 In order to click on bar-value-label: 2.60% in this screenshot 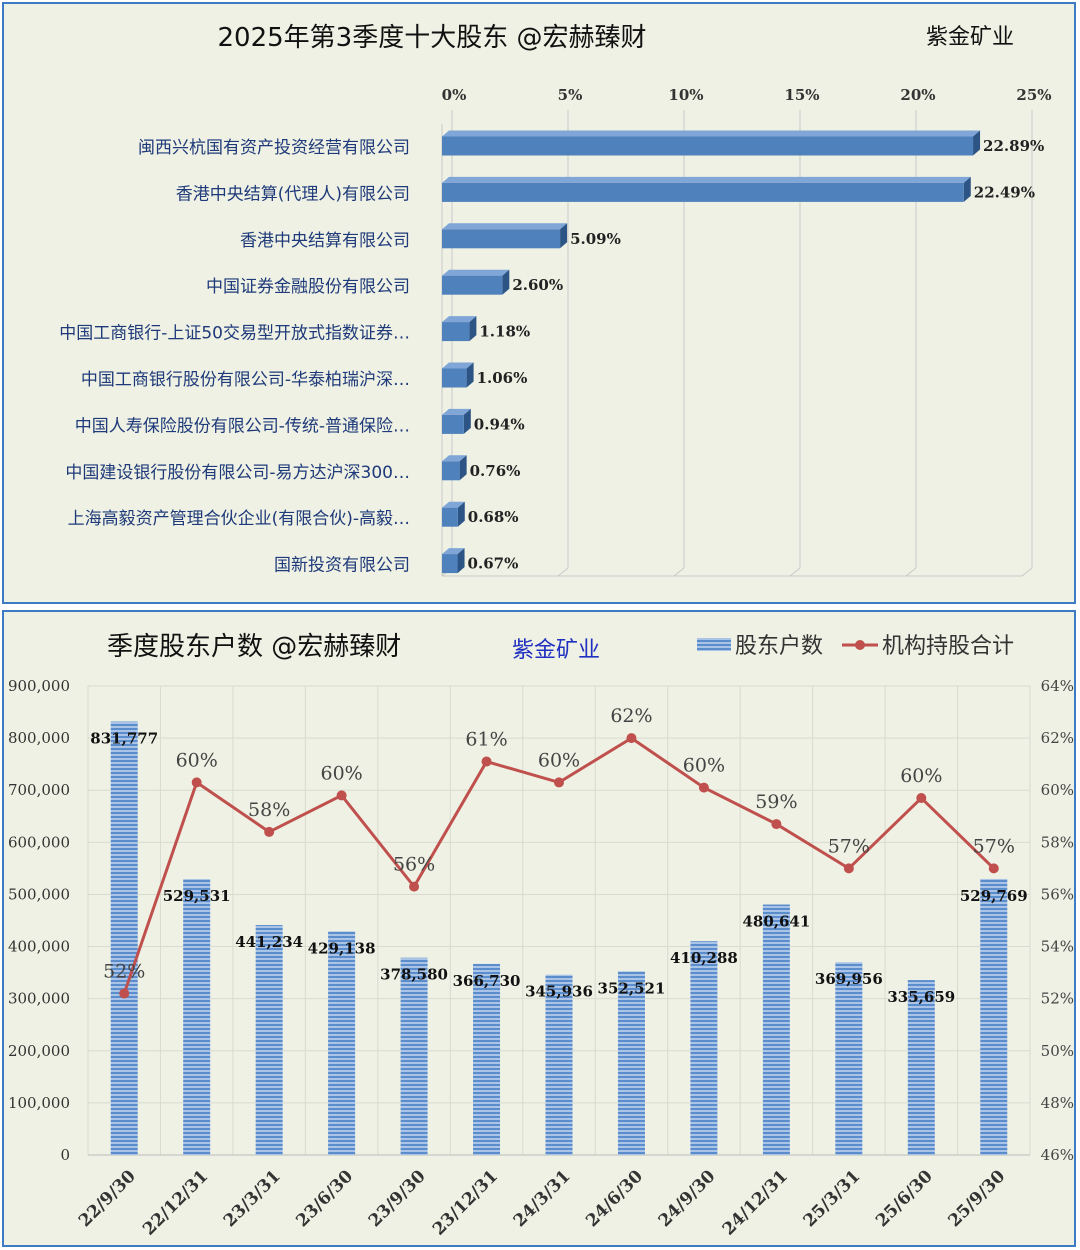, I will do `click(537, 285)`.